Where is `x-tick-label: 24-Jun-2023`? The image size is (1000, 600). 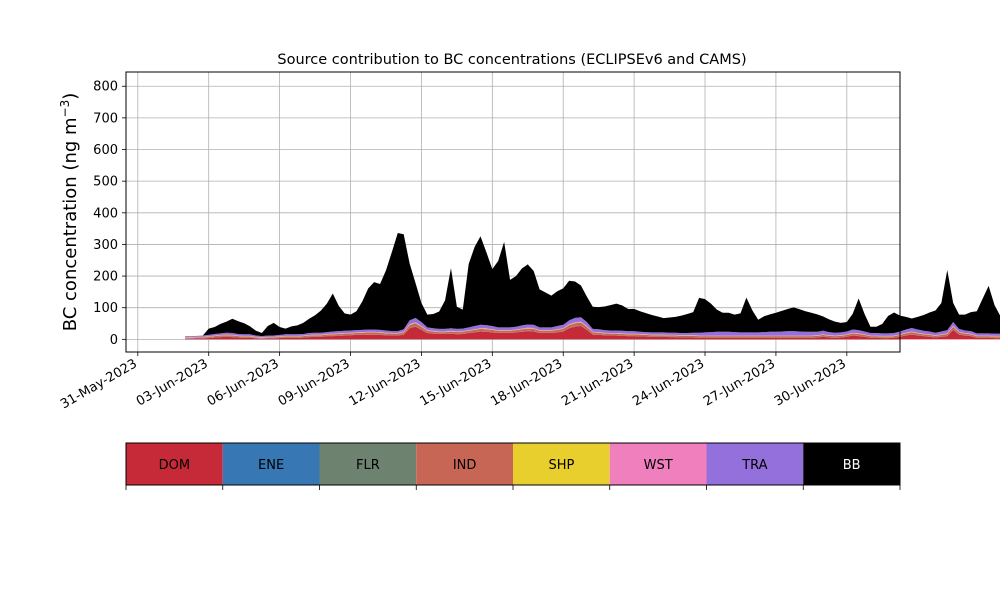
x-tick-label: 24-Jun-2023 is located at coordinates (668, 382).